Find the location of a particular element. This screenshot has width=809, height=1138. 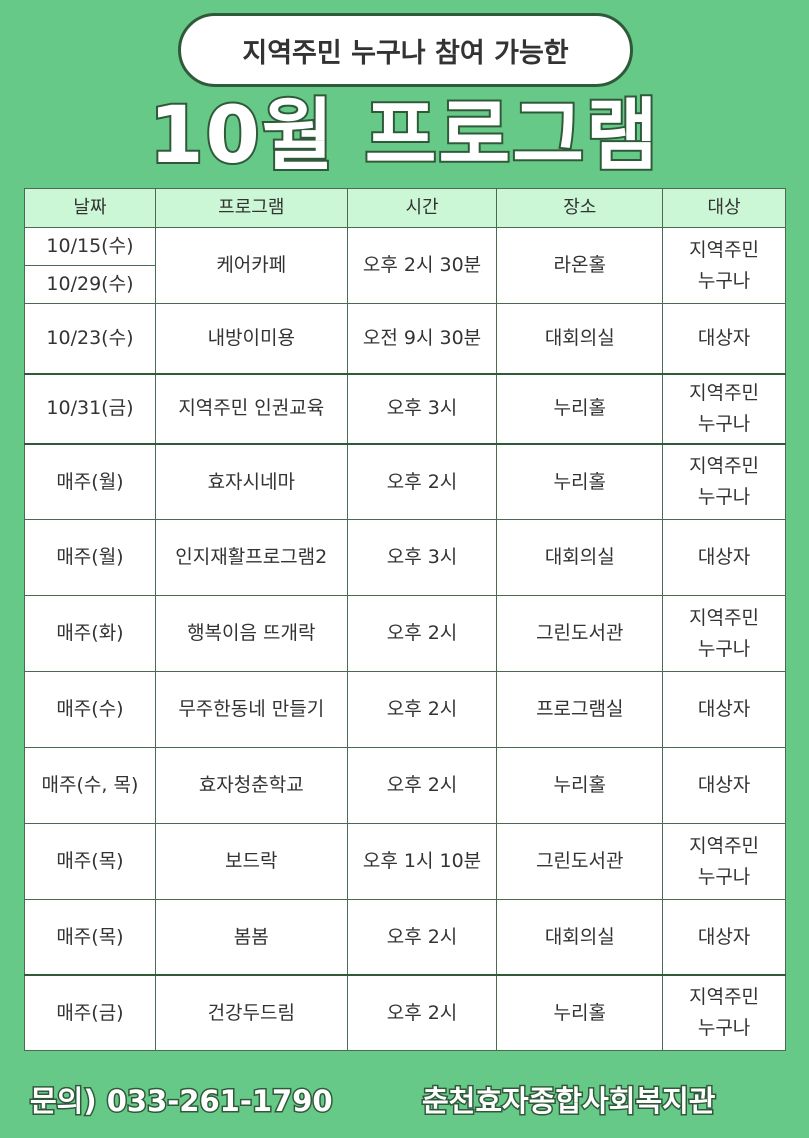

organization-name: 춘천효자종합사회복지관 is located at coordinates (568, 1101).